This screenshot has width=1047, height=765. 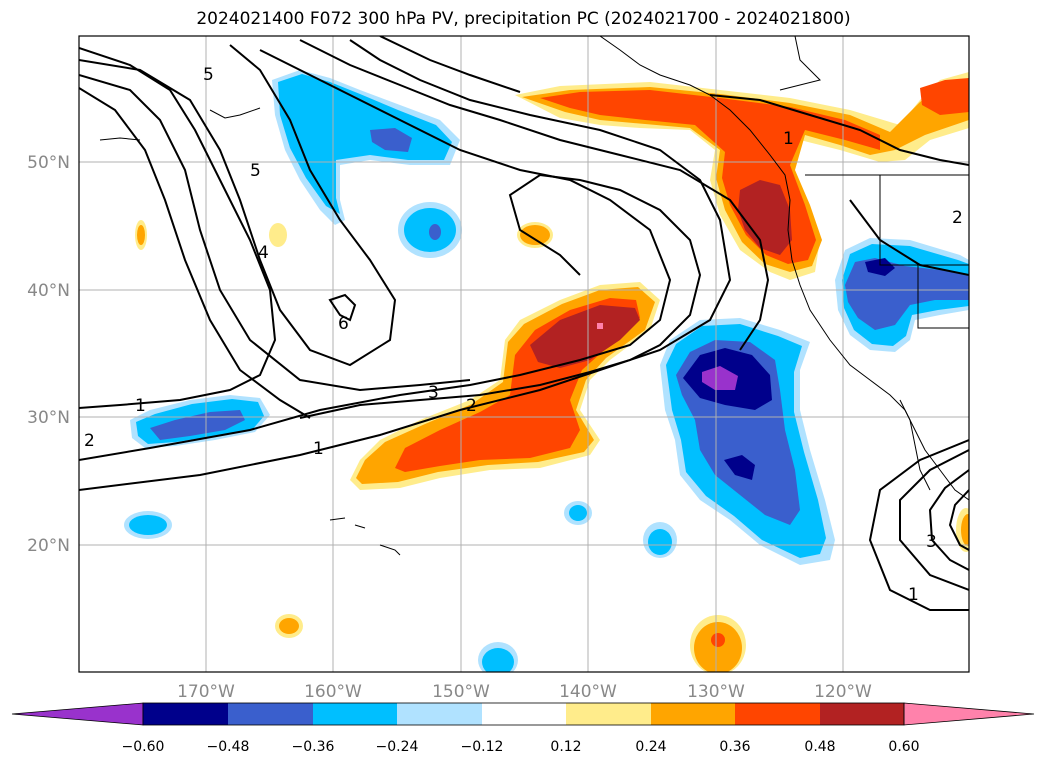 I want to click on colorbar-tick: 0.60, so click(x=903, y=747).